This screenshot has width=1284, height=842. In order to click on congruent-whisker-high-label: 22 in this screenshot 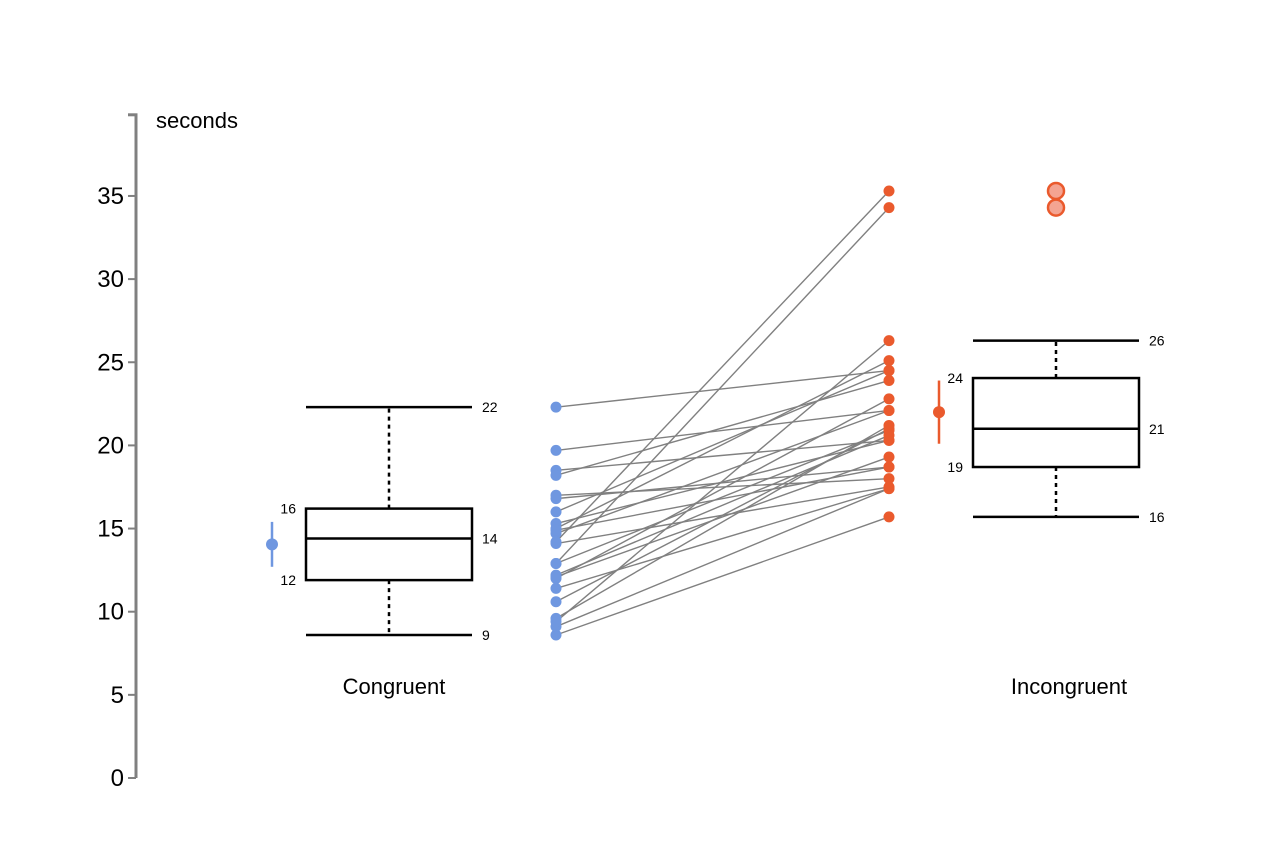, I will do `click(490, 407)`.